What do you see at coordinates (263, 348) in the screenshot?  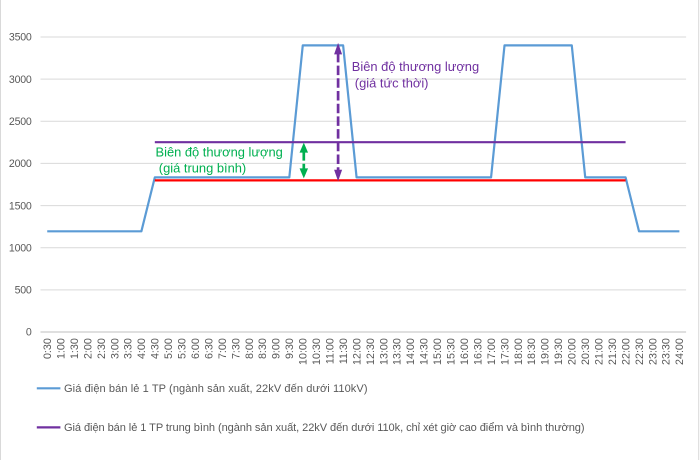 I see `svg-text: 8:30` at bounding box center [263, 348].